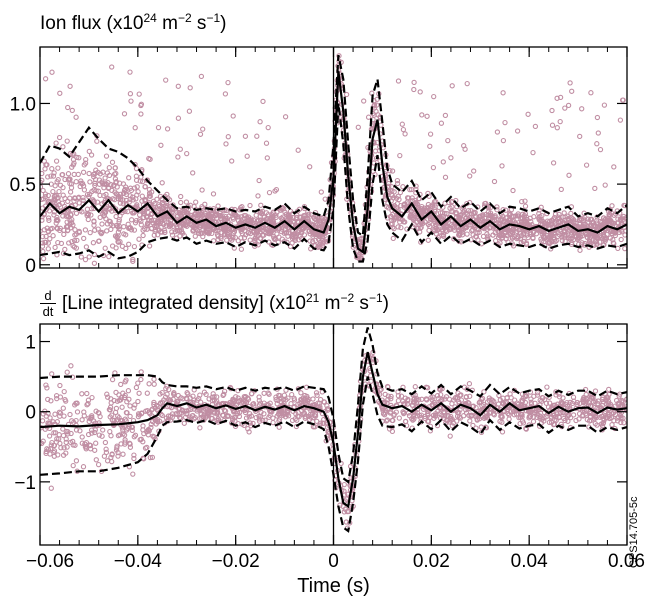 The image size is (647, 602). Describe the element at coordinates (529, 561) in the screenshot. I see `x-tick-label: 0.04` at that location.